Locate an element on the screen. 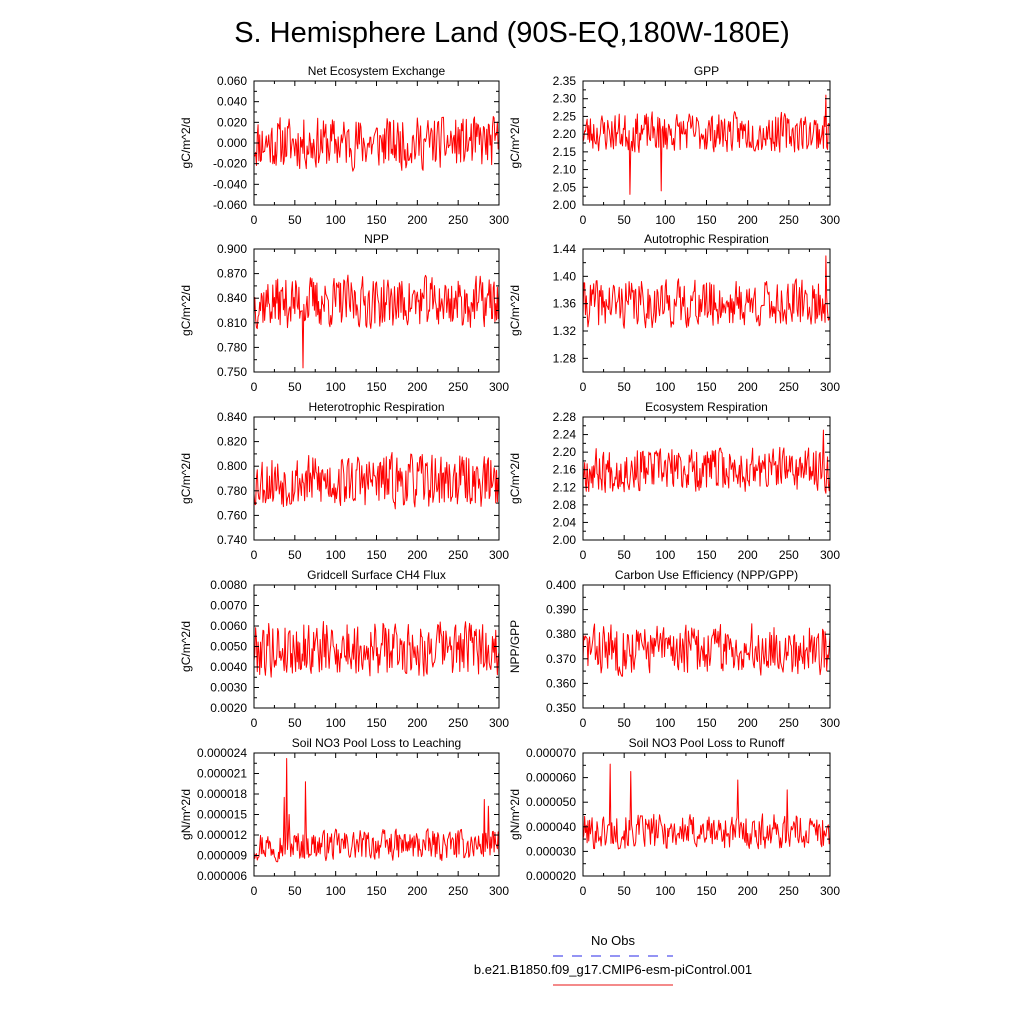 The width and height of the screenshot is (1024, 1029). y-tick-label: 0.000060 is located at coordinates (551, 778).